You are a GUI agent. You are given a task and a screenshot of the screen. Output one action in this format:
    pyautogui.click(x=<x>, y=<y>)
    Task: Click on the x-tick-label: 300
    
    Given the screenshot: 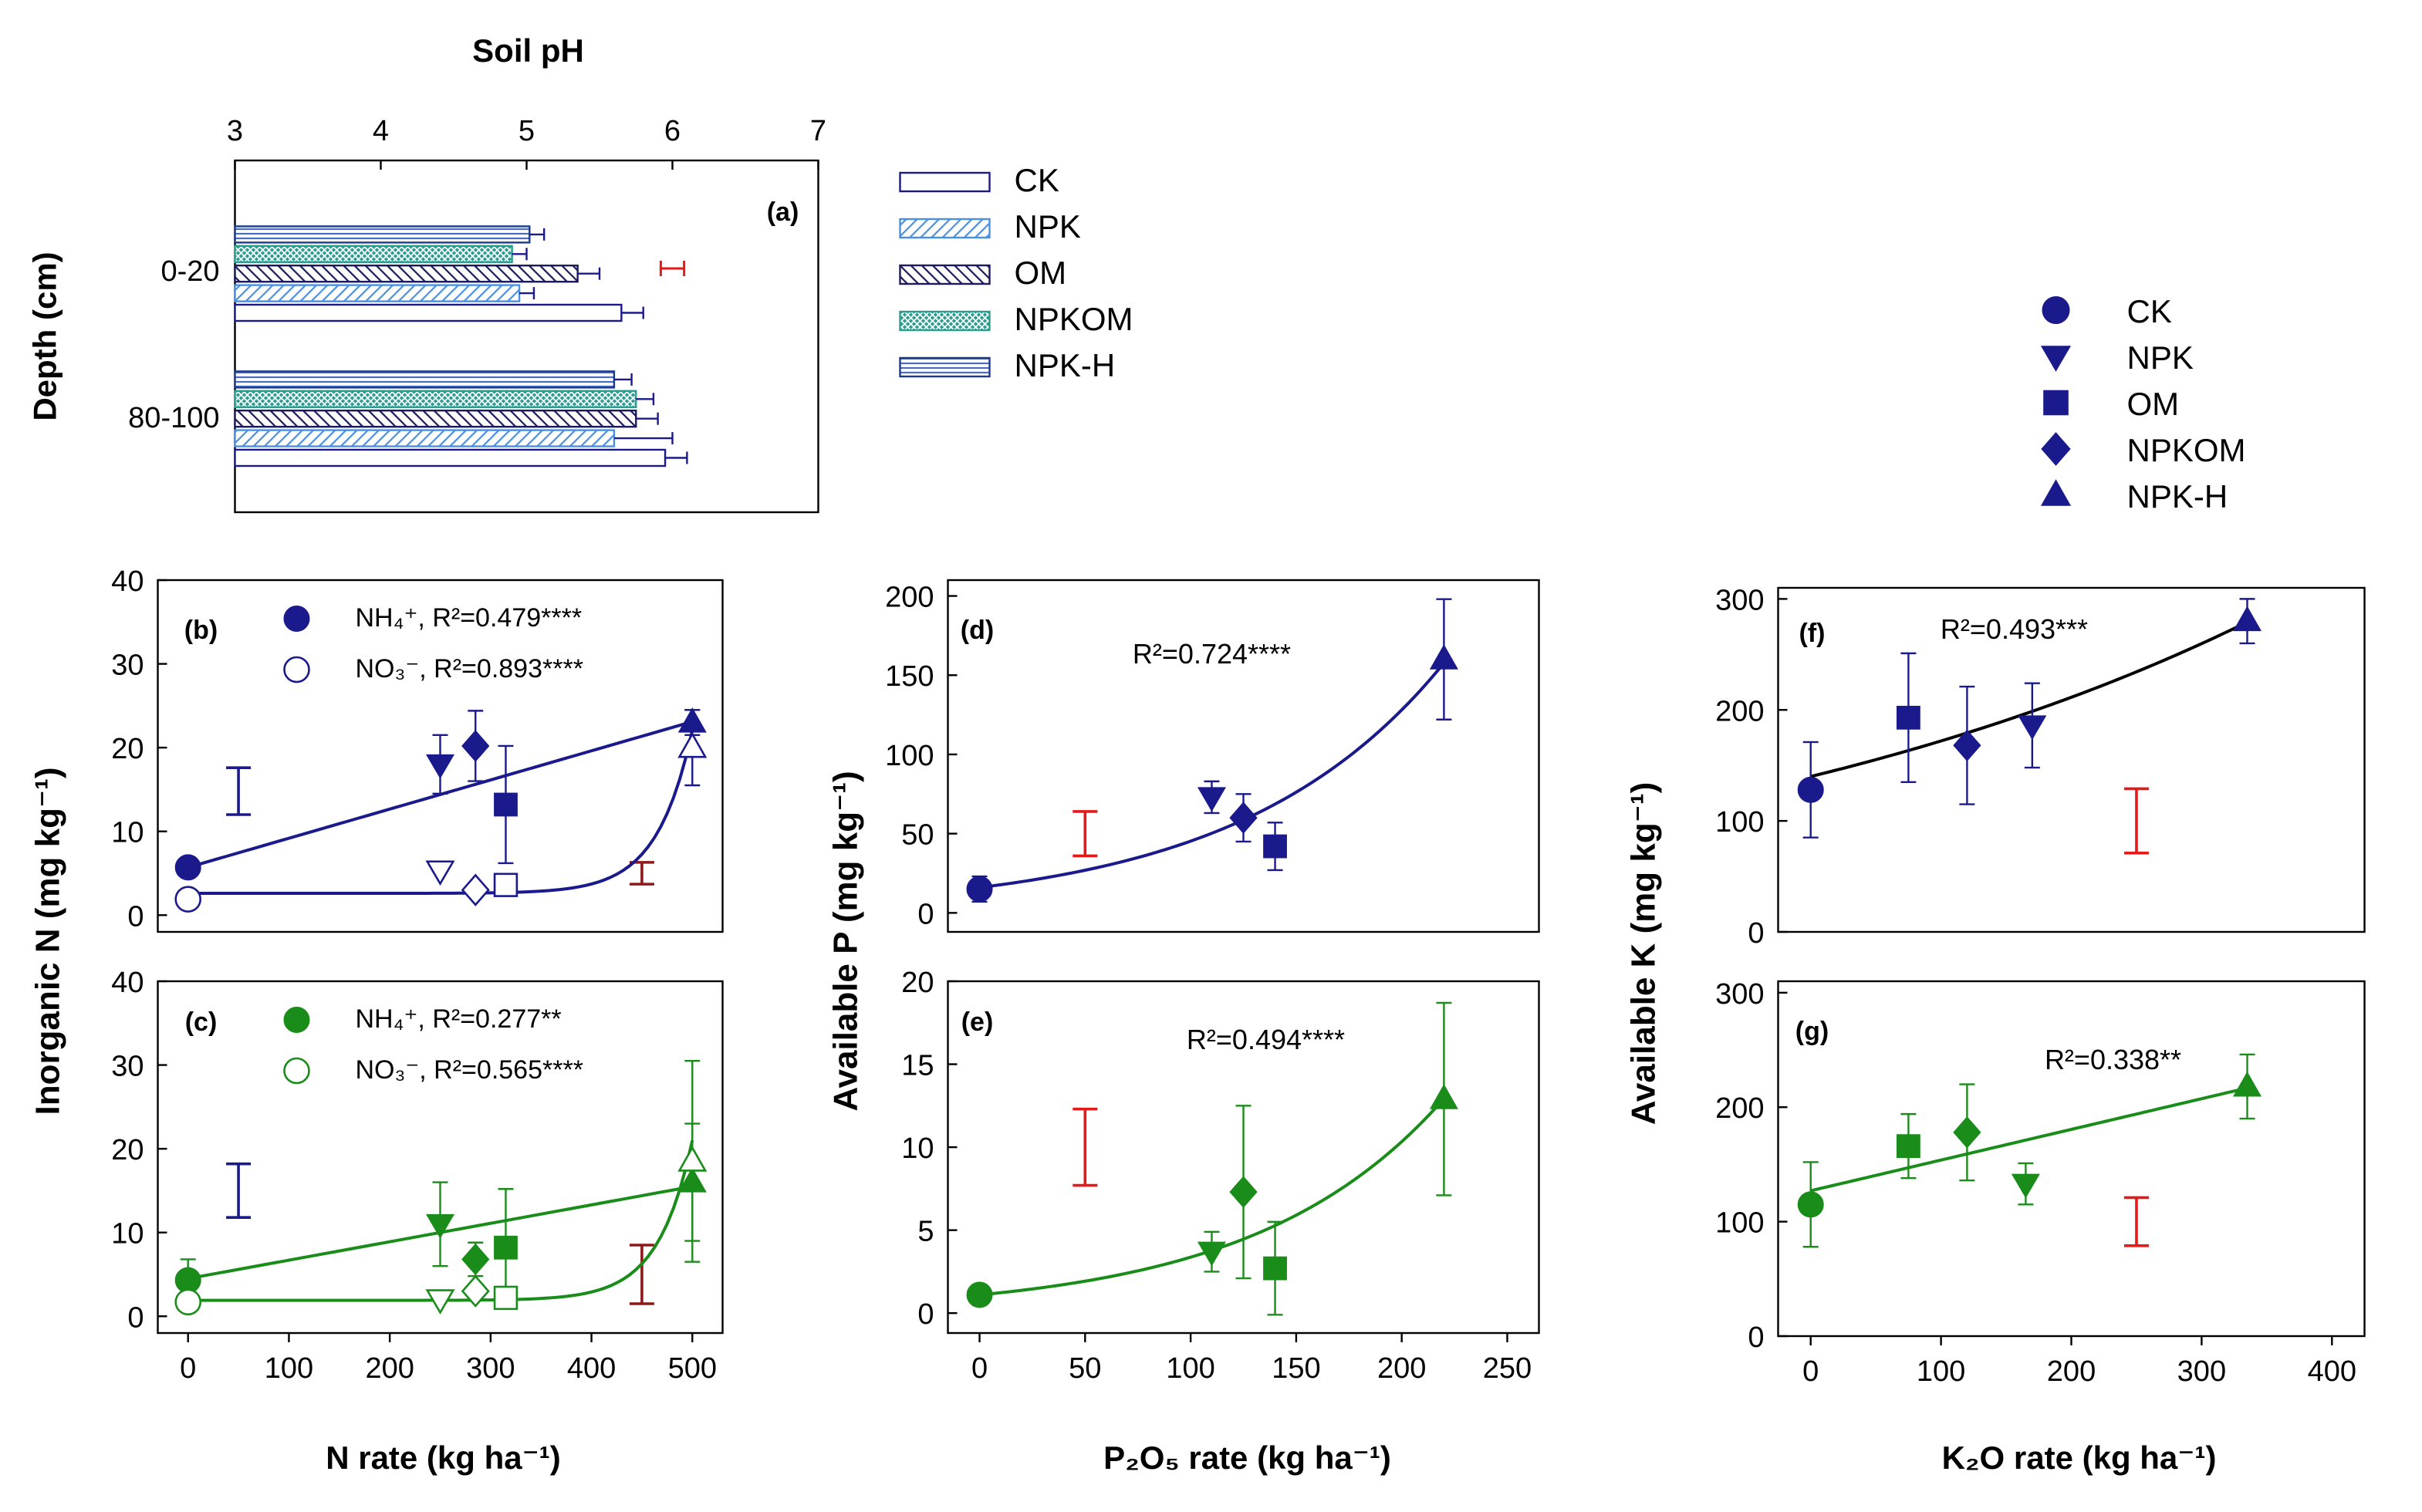 What is the action you would take?
    pyautogui.click(x=2201, y=1372)
    